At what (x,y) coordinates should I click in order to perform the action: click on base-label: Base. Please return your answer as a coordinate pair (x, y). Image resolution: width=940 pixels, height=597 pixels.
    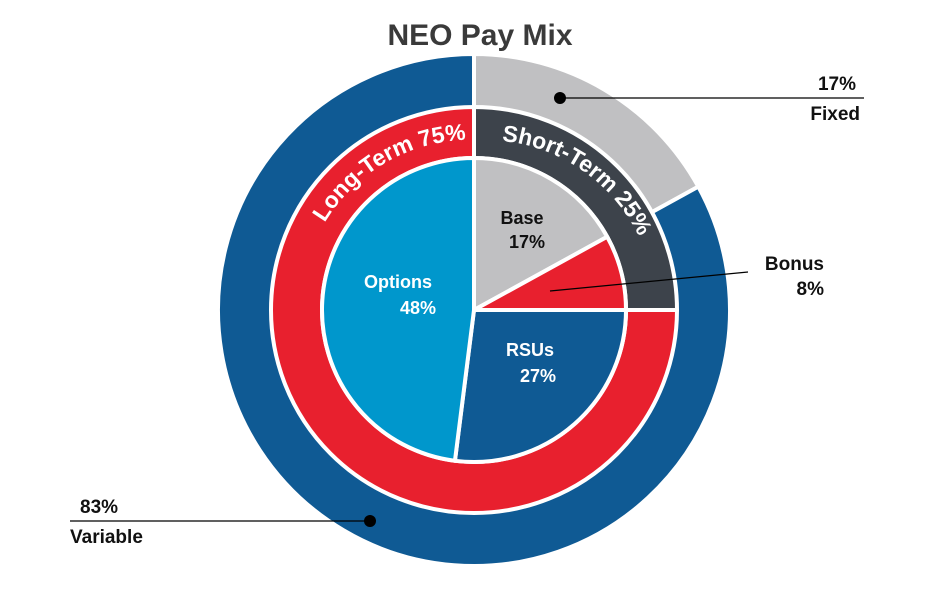
    Looking at the image, I should click on (521, 218).